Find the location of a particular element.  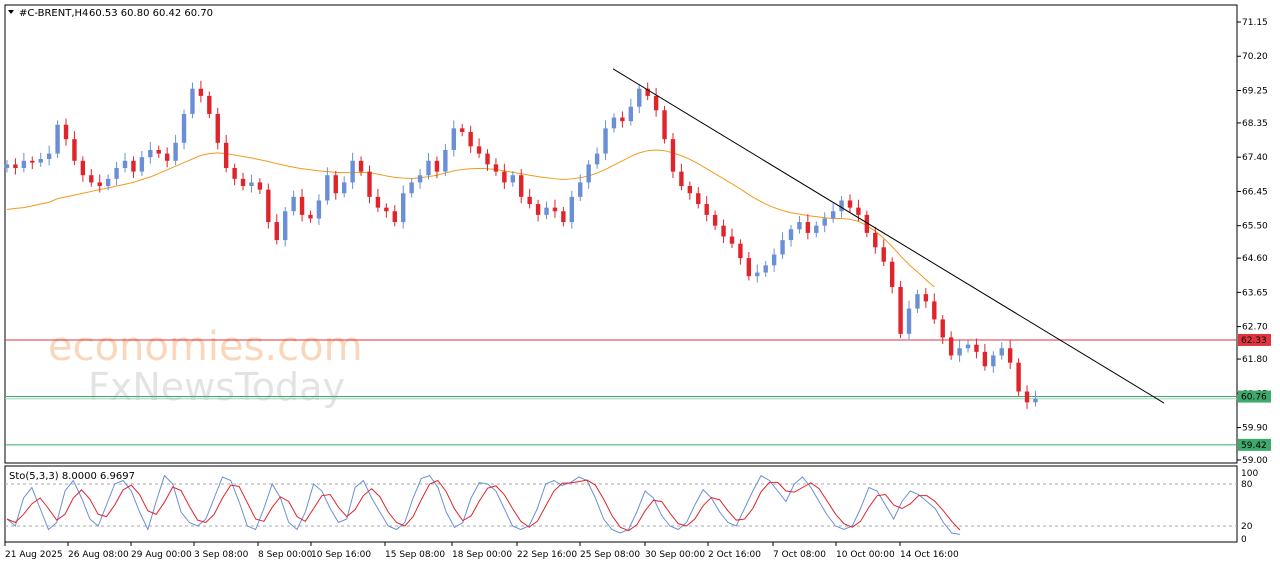

x-tick-label: 8 Sep 00:00 is located at coordinates (285, 555).